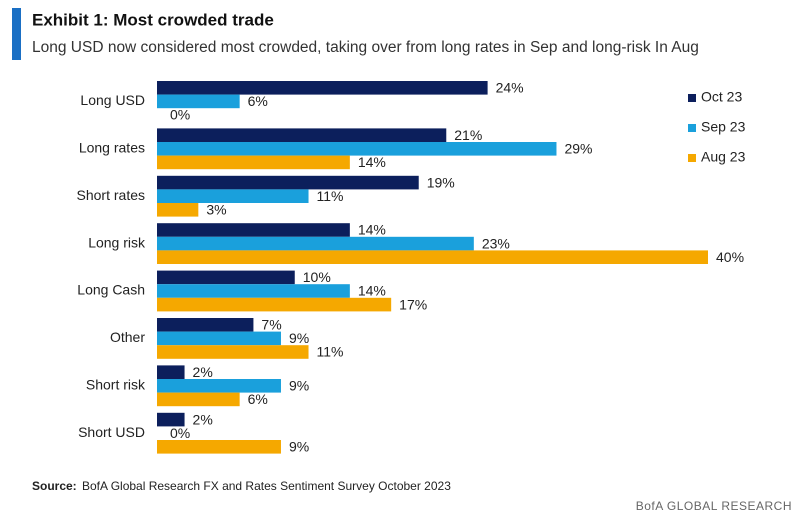 The image size is (802, 519). Describe the element at coordinates (496, 243) in the screenshot. I see `value-label: 23%` at that location.